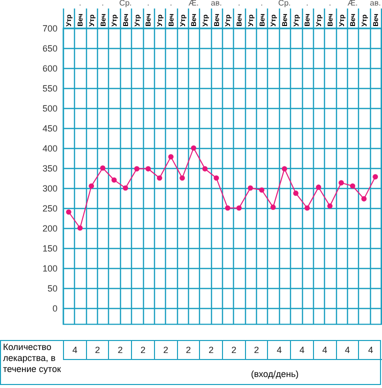  I want to click on y-tick-label: 550, so click(50, 89).